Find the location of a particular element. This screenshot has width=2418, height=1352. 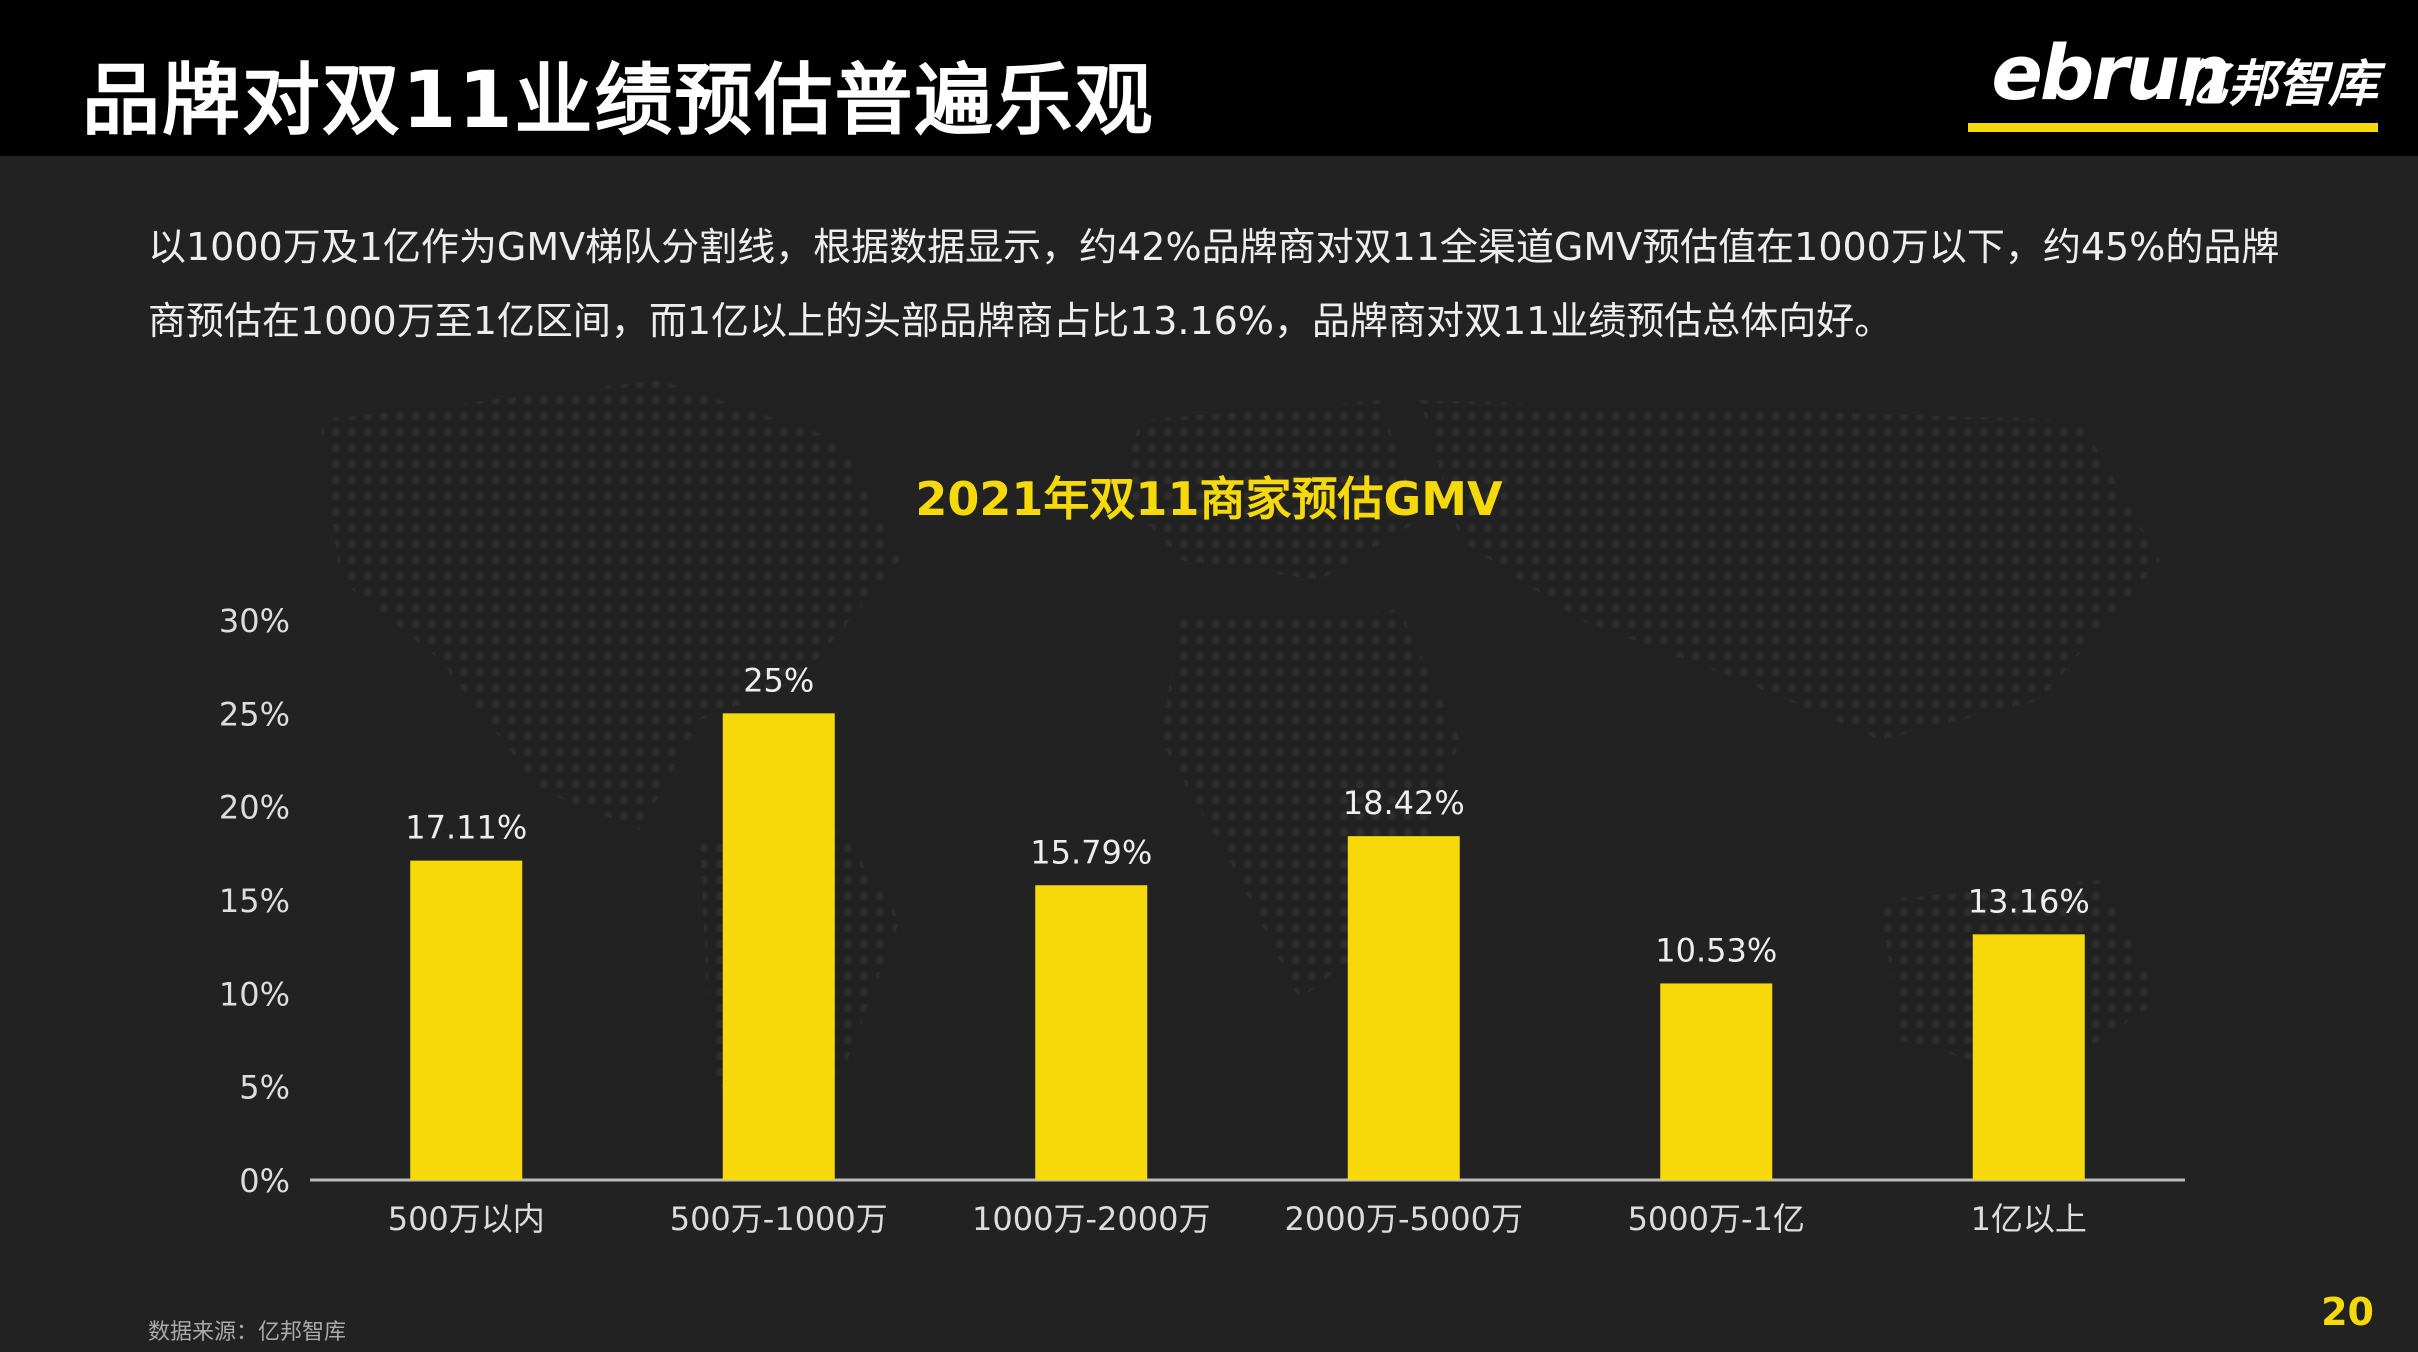

page-number: 20 is located at coordinates (2347, 1312).